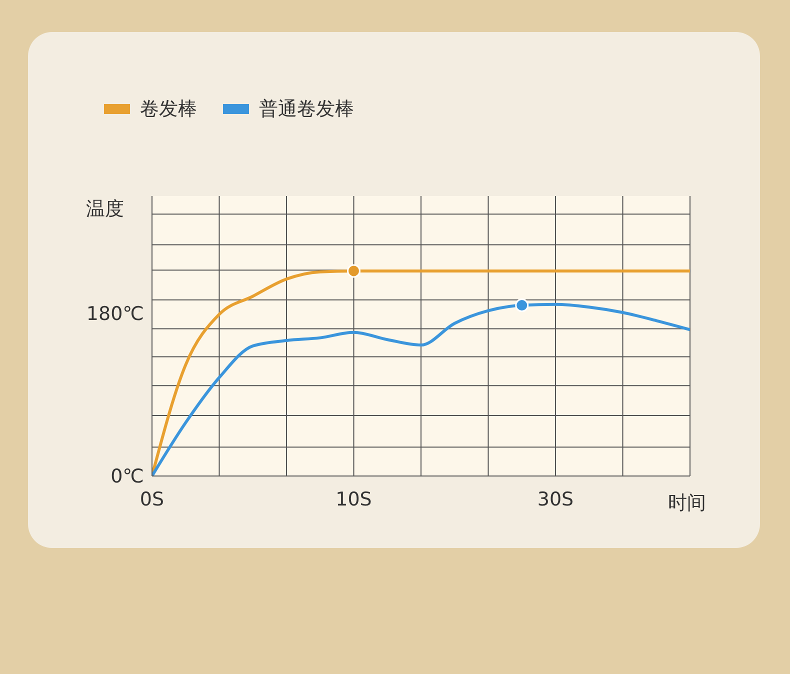 This screenshot has width=790, height=674. Describe the element at coordinates (354, 499) in the screenshot. I see `x-tick-label: 10S` at that location.